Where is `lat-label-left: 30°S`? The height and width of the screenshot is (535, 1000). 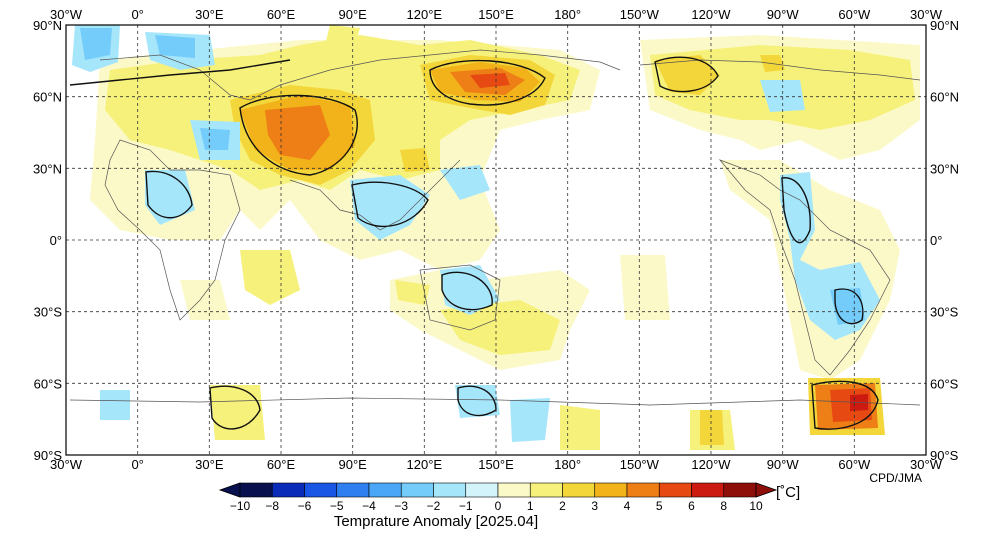 lat-label-left: 30°S is located at coordinates (48, 312).